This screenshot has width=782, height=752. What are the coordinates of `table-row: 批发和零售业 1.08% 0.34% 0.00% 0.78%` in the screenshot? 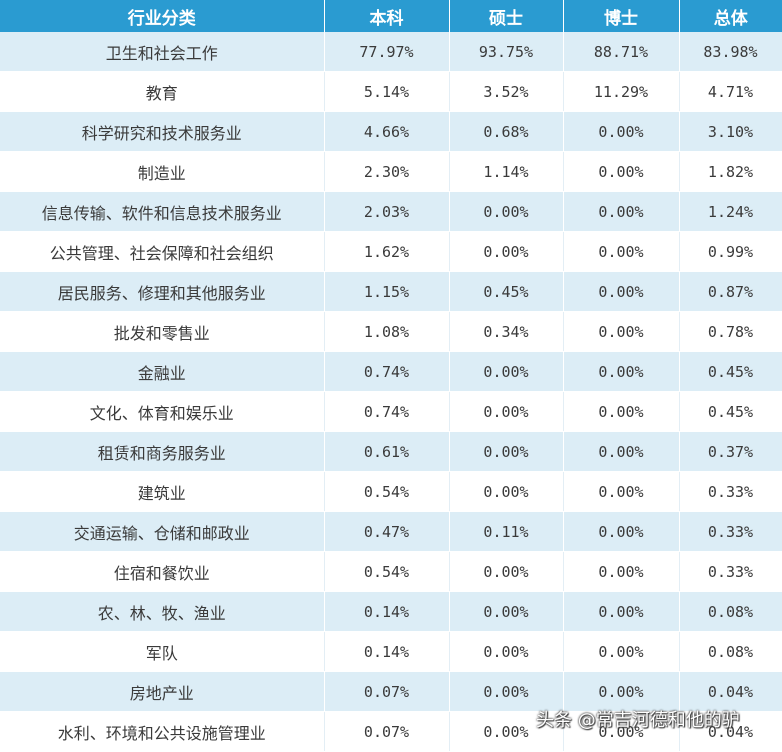 It's located at (391, 331).